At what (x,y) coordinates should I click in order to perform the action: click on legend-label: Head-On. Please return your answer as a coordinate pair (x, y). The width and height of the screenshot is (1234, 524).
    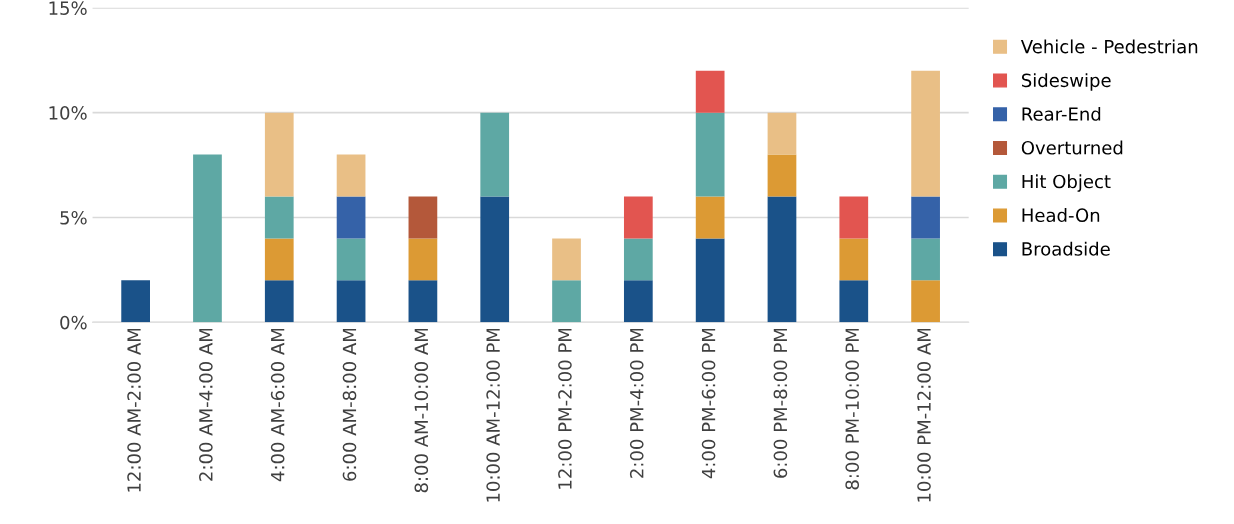
    Looking at the image, I should click on (1061, 215).